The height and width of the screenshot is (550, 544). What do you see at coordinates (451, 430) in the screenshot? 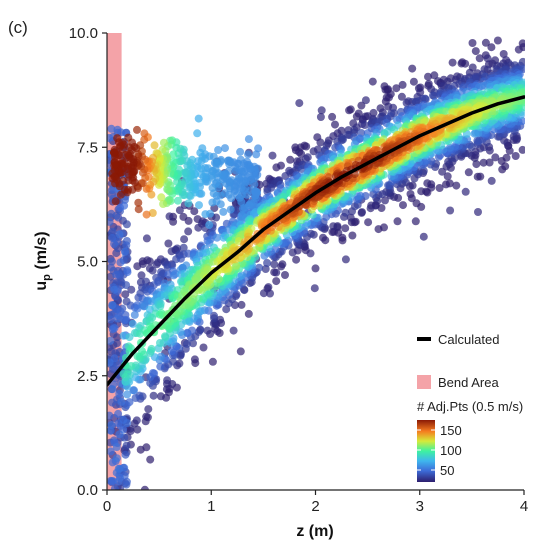
I see `colorbar-tick-label: 150` at bounding box center [451, 430].